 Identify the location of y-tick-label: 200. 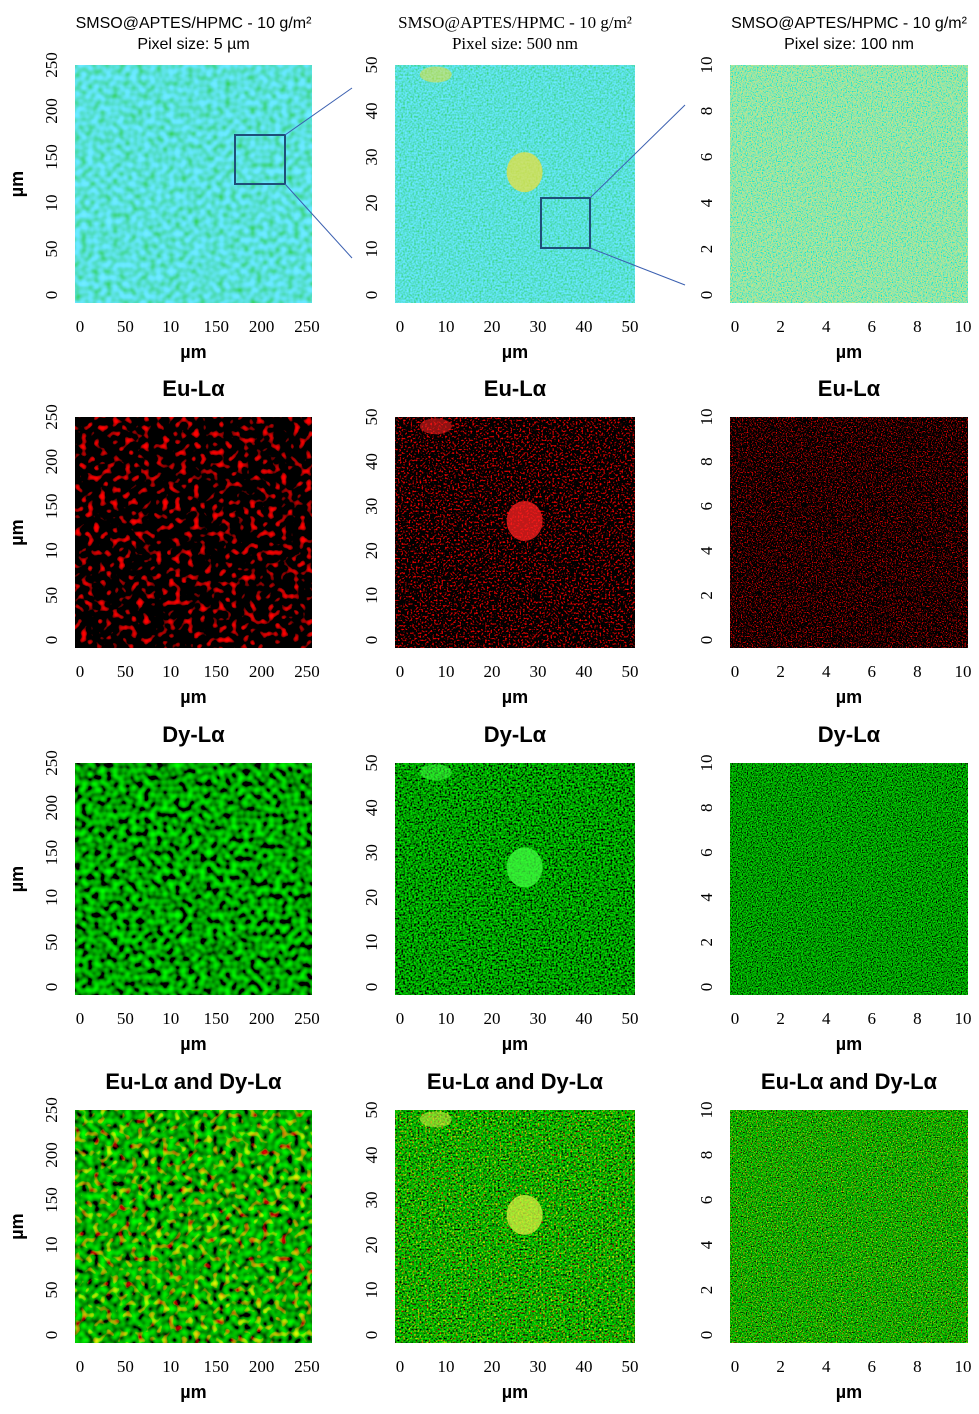
(51, 462).